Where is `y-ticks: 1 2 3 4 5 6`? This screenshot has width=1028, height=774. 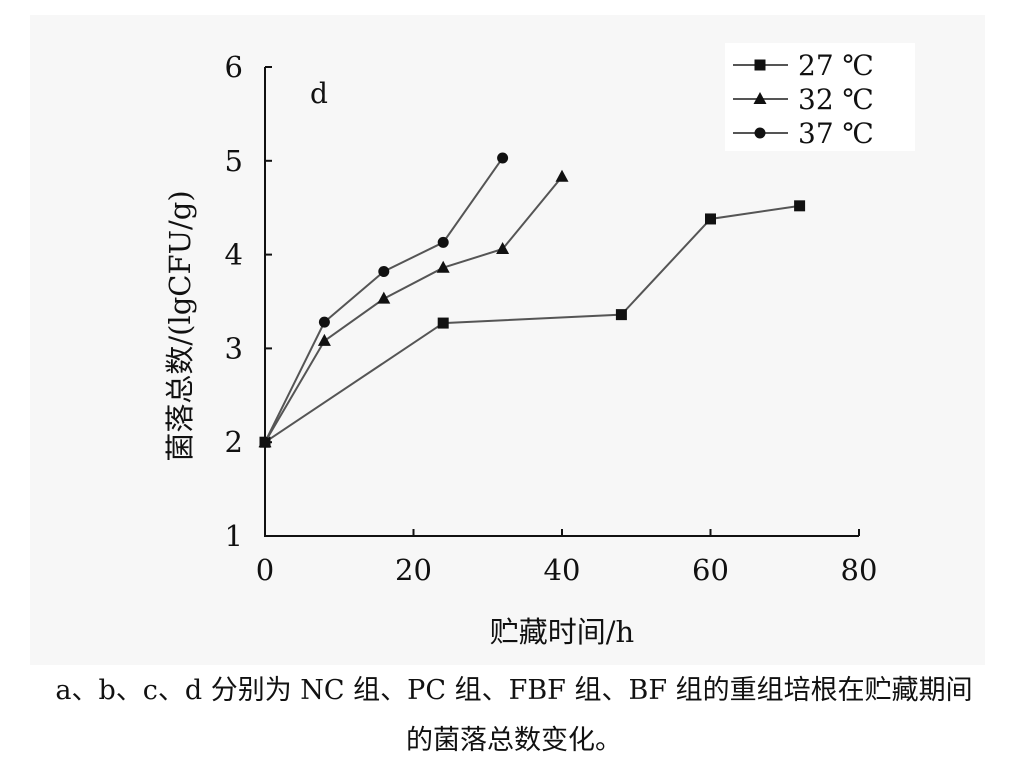 y-ticks: 1 2 3 4 5 6 is located at coordinates (248, 301).